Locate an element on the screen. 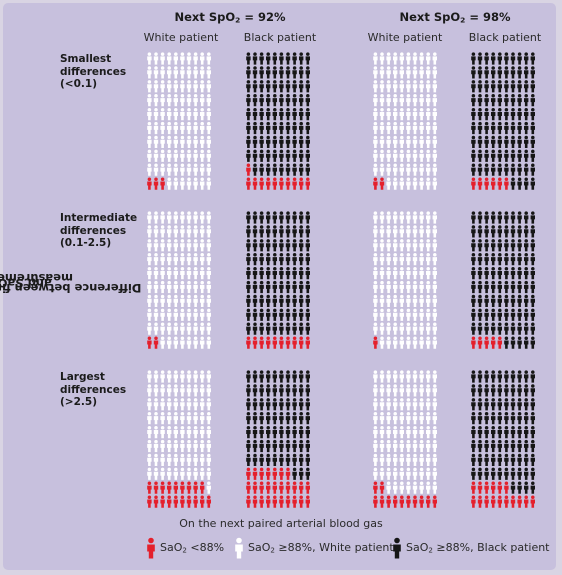 The image size is (562, 575). legend-item-red: SaO2 <88% is located at coordinates (185, 548).